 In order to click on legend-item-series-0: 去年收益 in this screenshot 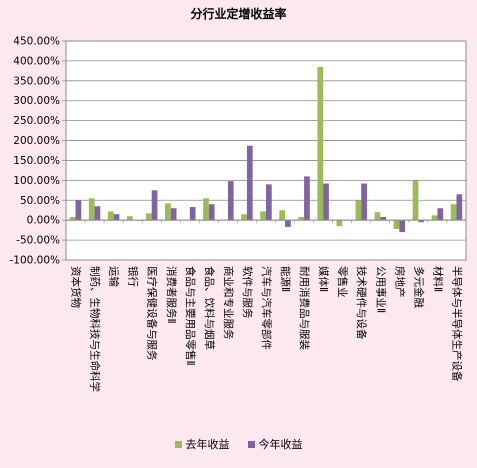, I will do `click(202, 444)`.